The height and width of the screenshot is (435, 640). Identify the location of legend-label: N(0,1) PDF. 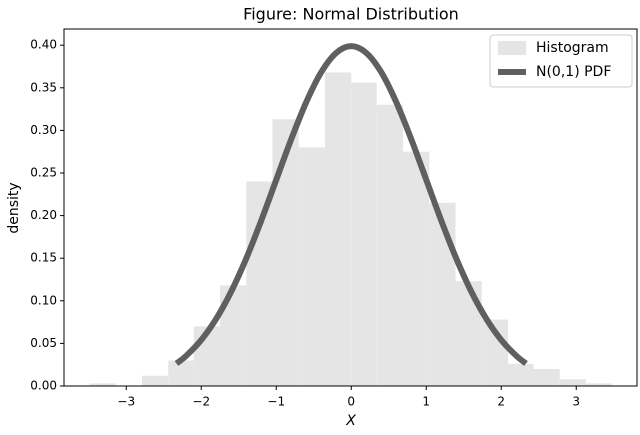
(573, 72).